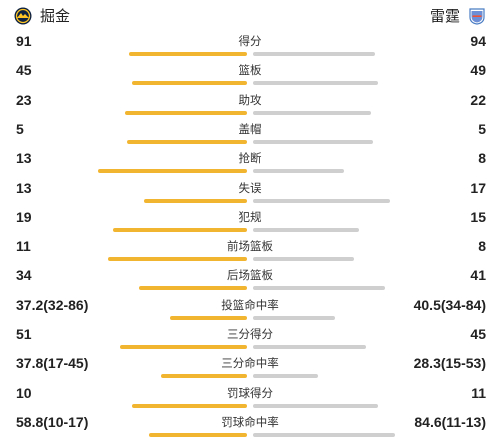 This screenshot has height=440, width=500. Describe the element at coordinates (250, 421) in the screenshot. I see `stat-label: 罚球命中率` at that location.